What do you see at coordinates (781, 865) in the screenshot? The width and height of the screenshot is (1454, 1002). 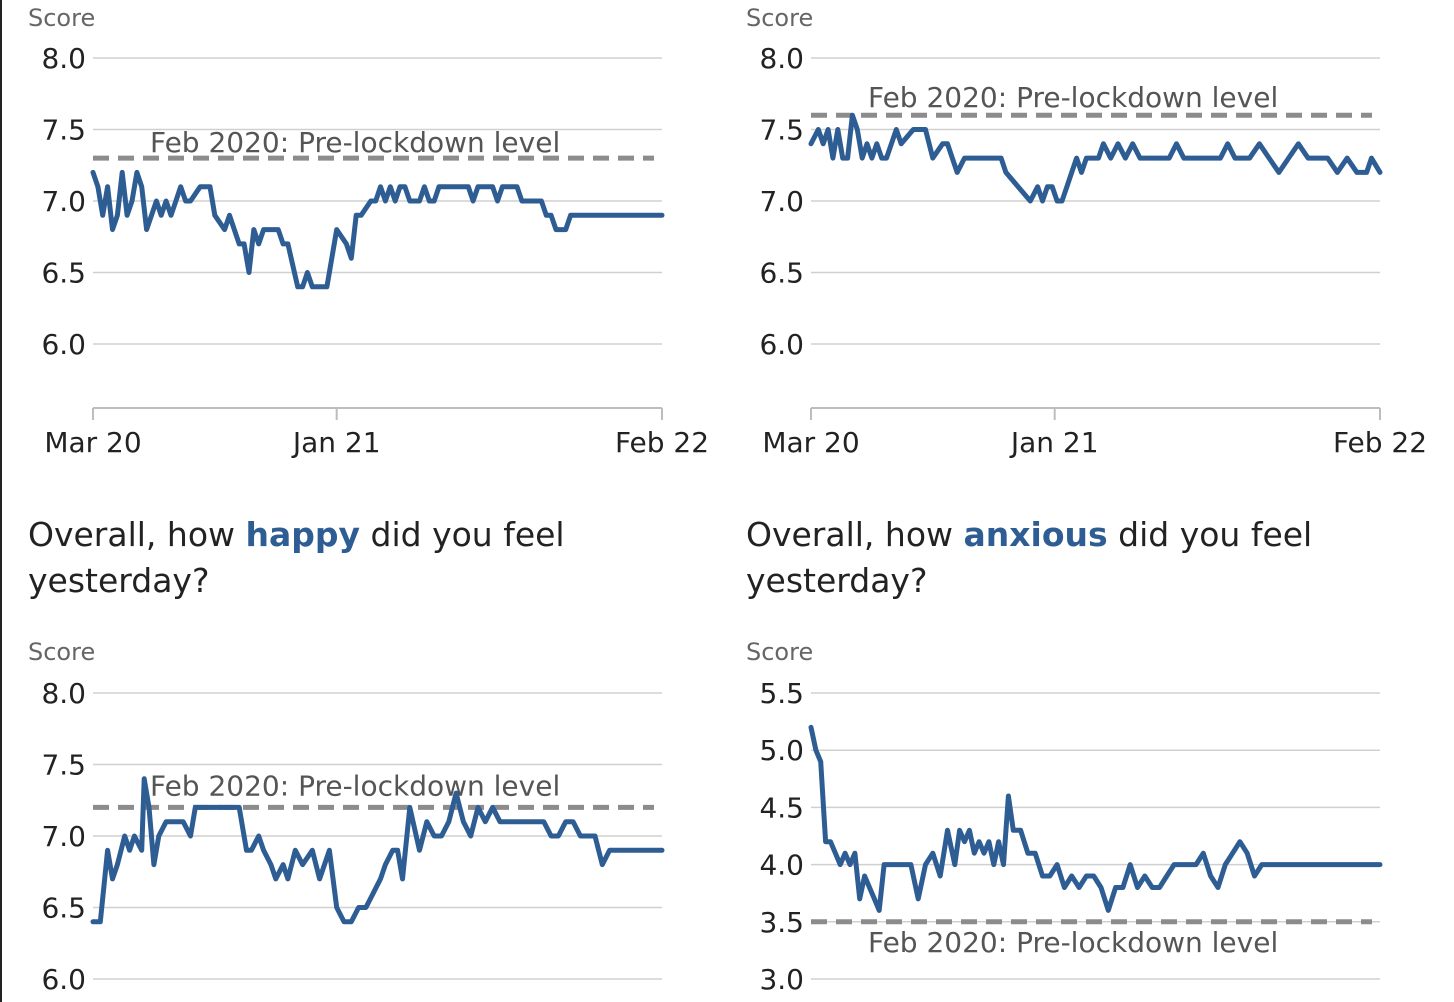 I see `y-tick-label: 4.0` at bounding box center [781, 865].